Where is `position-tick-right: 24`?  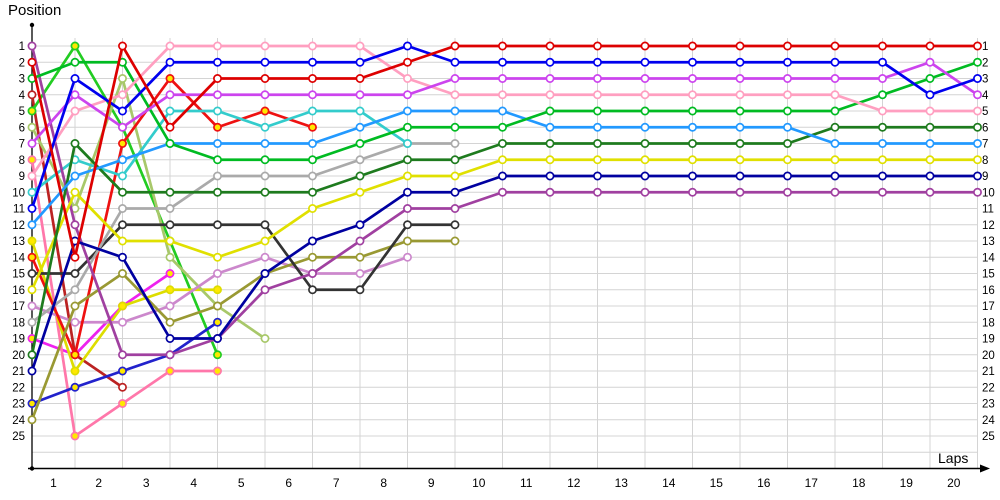
position-tick-right: 24 is located at coordinates (988, 421).